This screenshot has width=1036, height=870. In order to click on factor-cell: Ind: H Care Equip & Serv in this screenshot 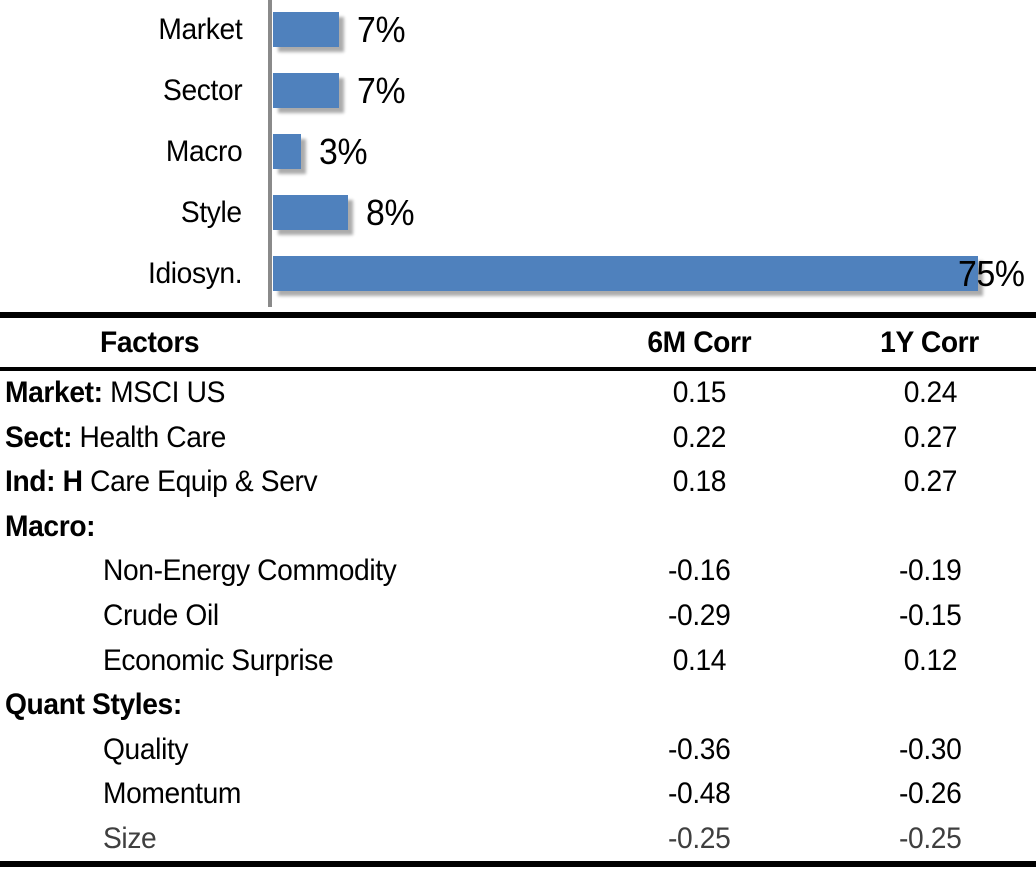, I will do `click(161, 482)`.